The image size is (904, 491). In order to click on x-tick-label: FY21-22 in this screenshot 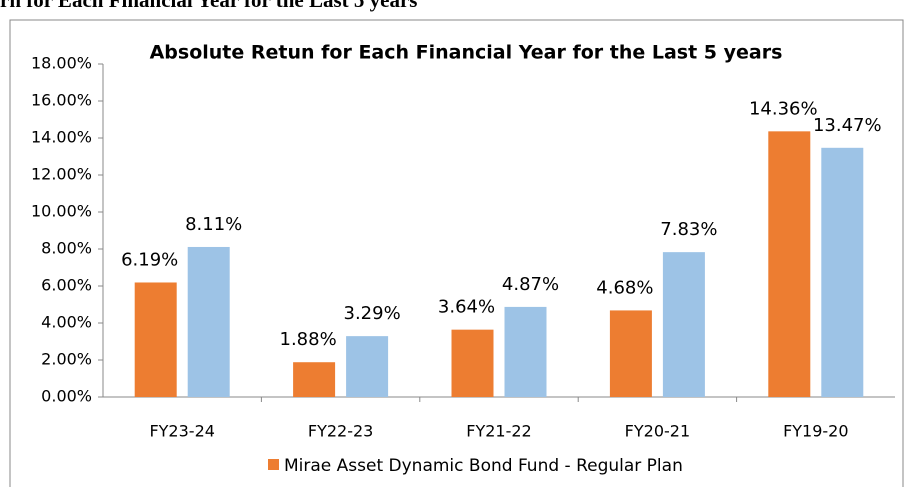, I will do `click(498, 431)`.